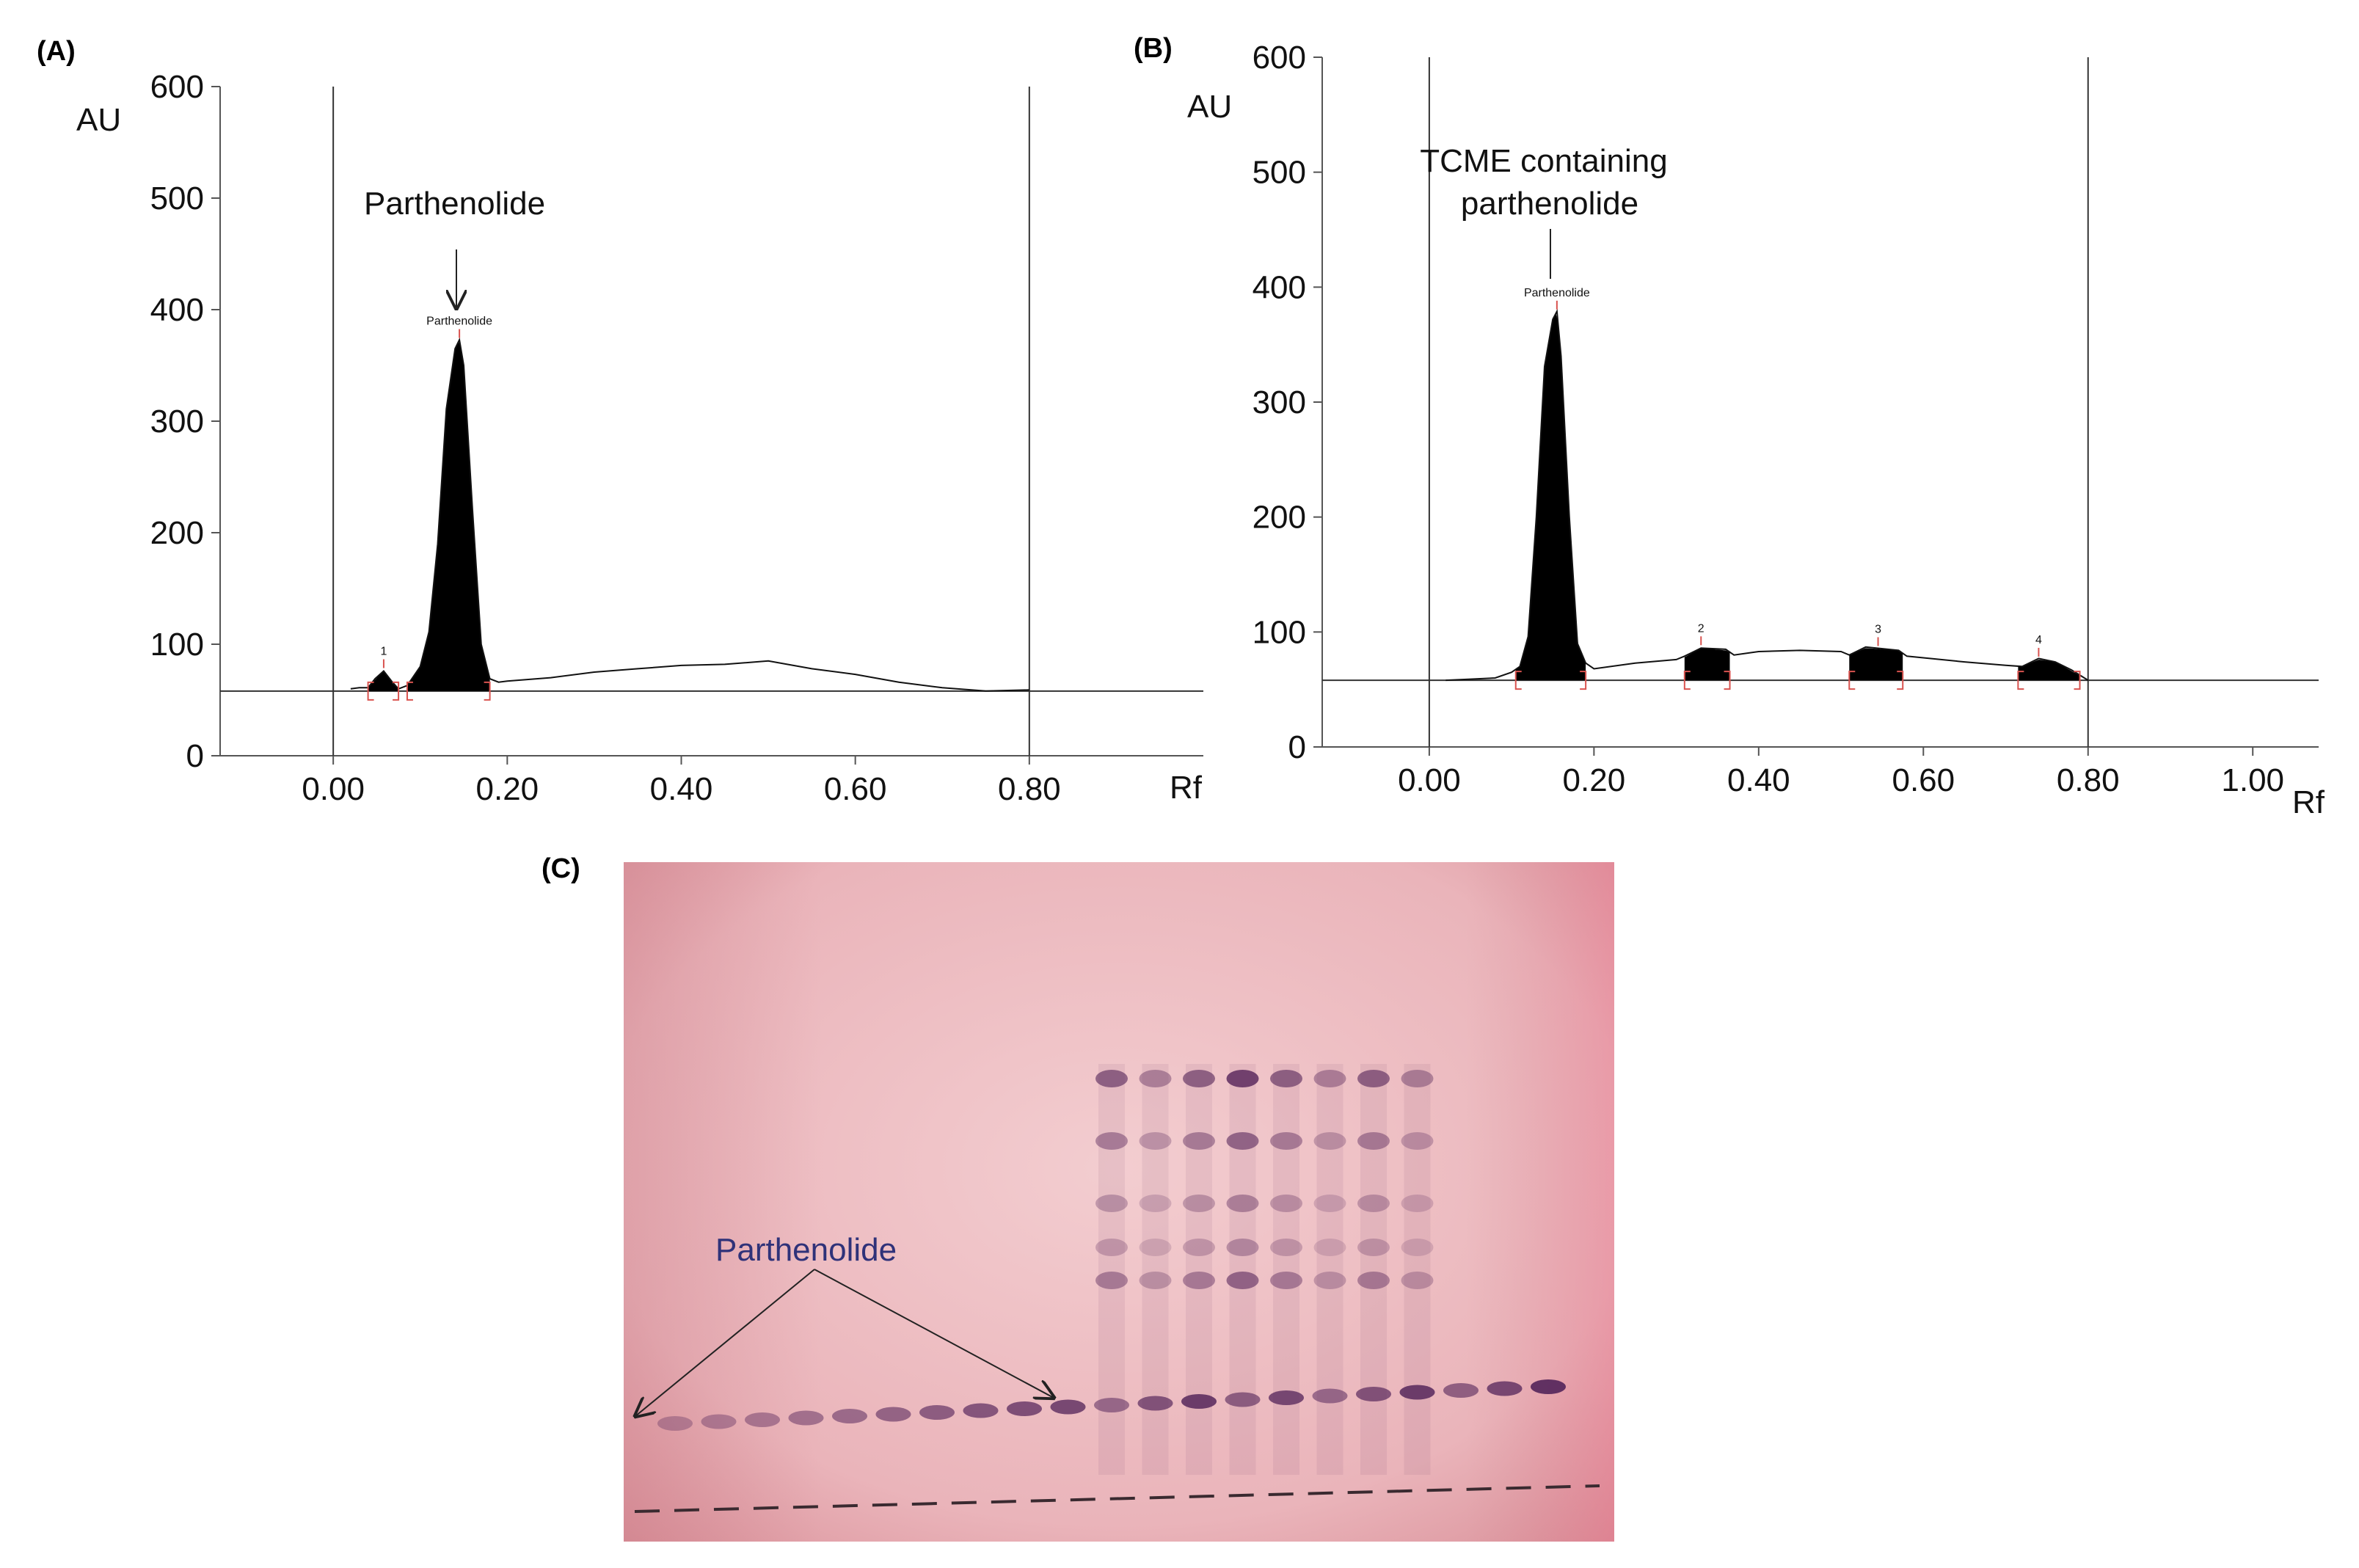 This screenshot has width=2359, height=1568. I want to click on tlc-origin-line, so click(1117, 1499).